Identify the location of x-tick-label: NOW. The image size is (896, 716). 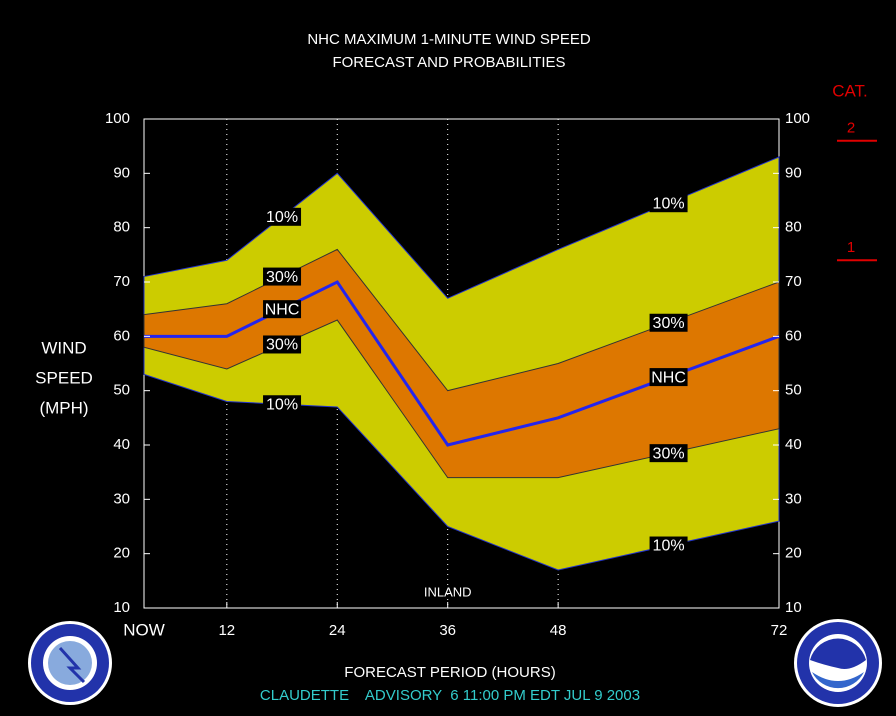
(144, 629).